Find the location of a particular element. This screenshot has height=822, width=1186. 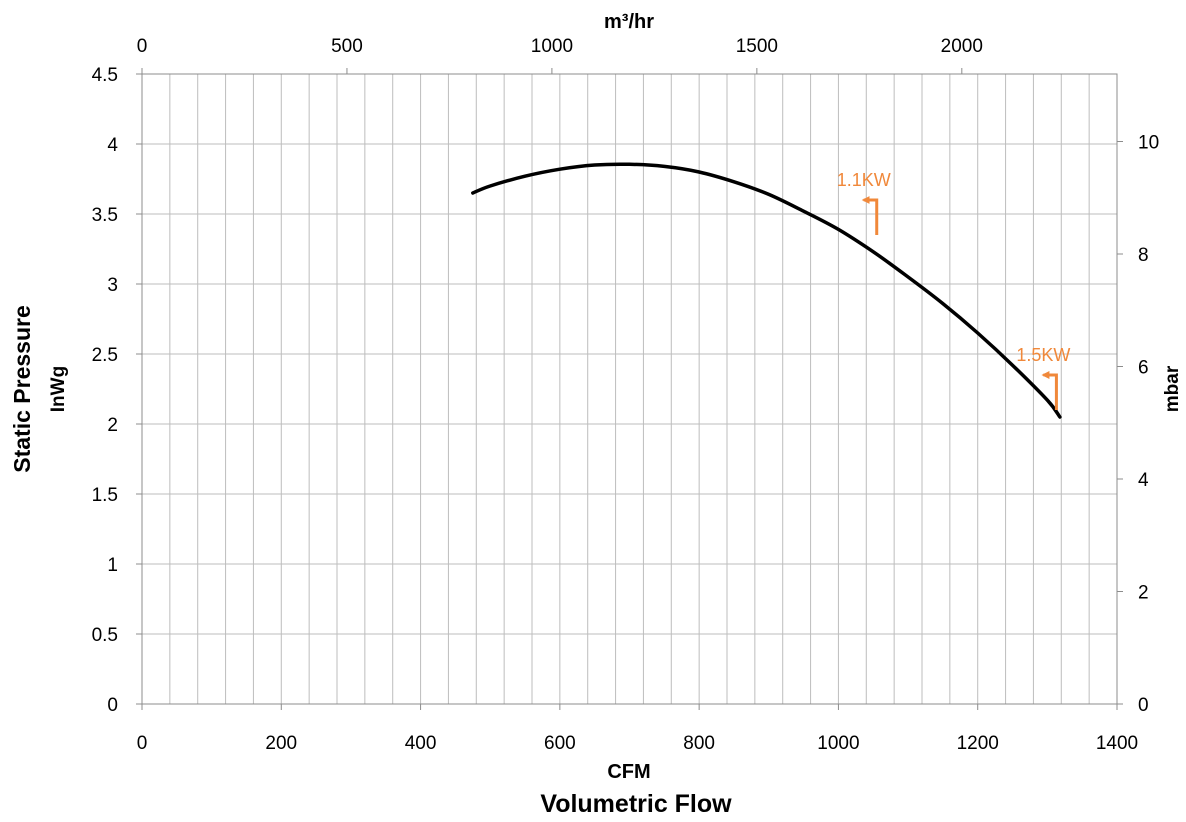

y-tick-label: 0 is located at coordinates (112, 705).